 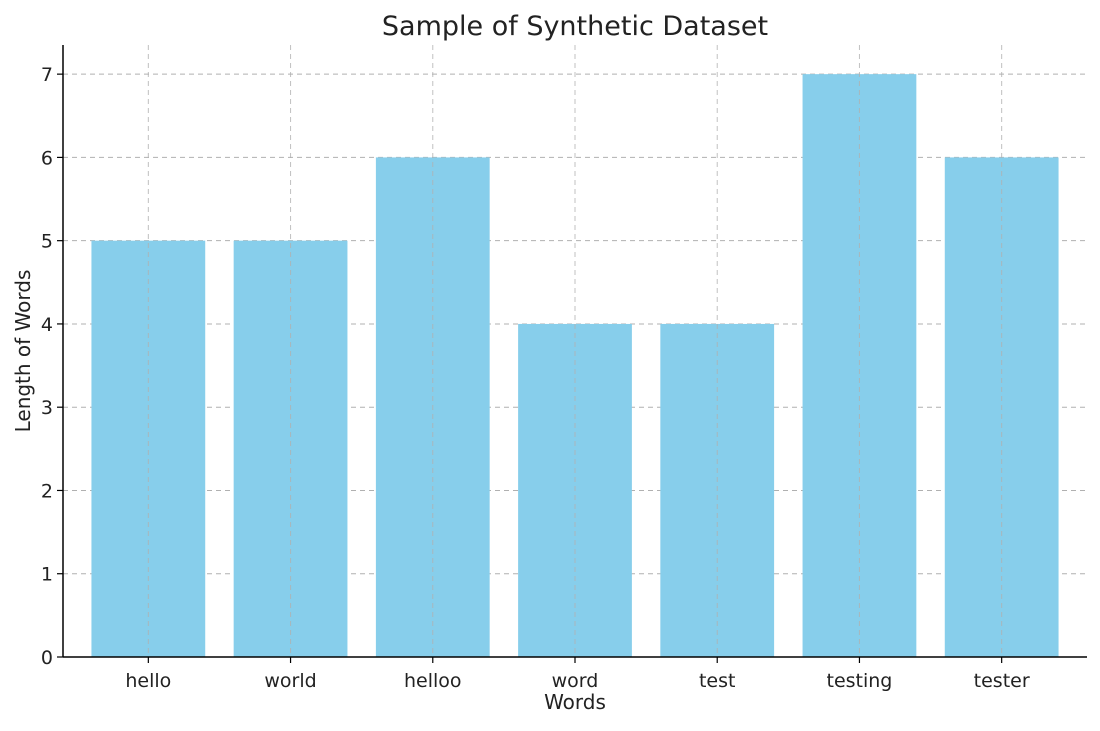 What do you see at coordinates (575, 702) in the screenshot?
I see `x-axis-label: Words` at bounding box center [575, 702].